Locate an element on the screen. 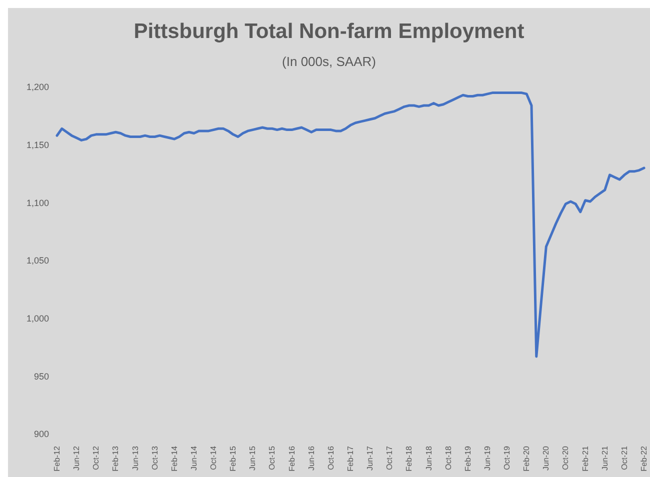  chart-title: Pittsburgh Total Non-farm Employment is located at coordinates (329, 32).